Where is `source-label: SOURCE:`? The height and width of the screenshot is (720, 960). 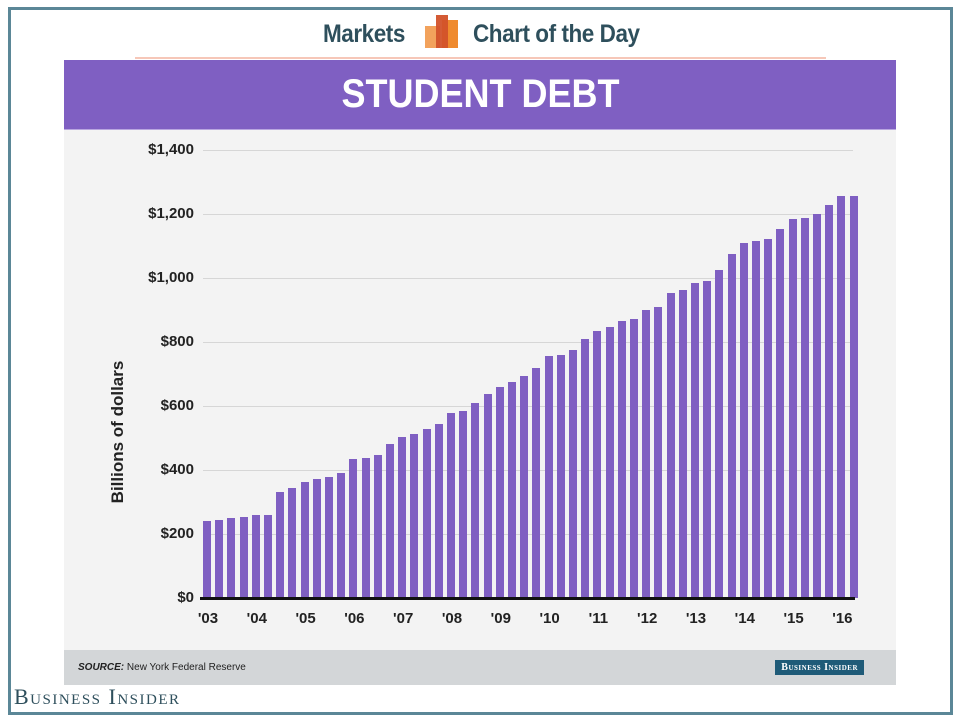 source-label: SOURCE: is located at coordinates (101, 667).